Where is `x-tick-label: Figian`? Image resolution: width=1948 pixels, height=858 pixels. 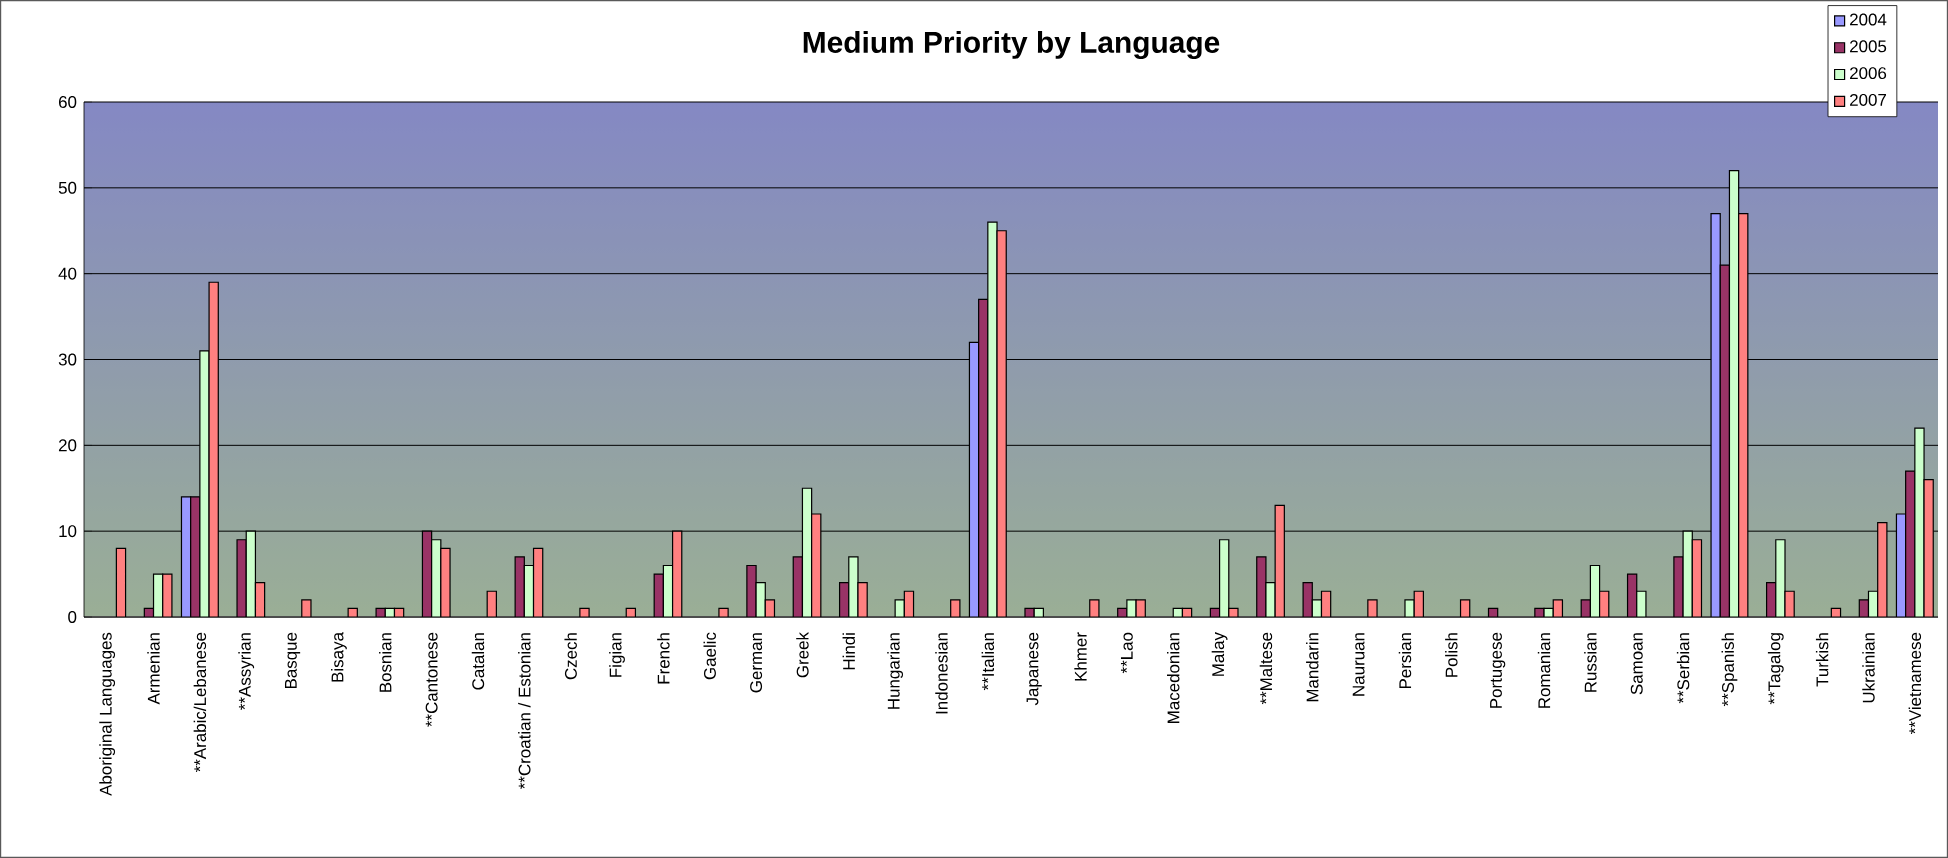
x-tick-label: Figian is located at coordinates (617, 655).